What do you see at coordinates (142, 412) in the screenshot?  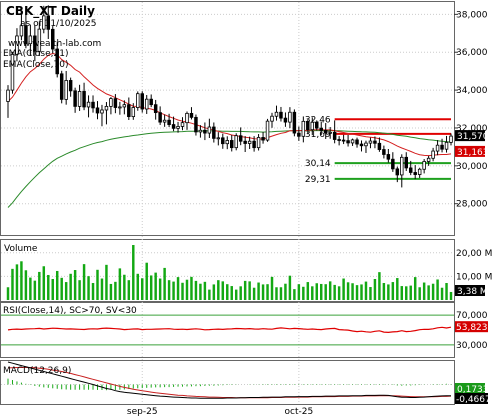 I see `date-label: sep-25` at bounding box center [142, 412].